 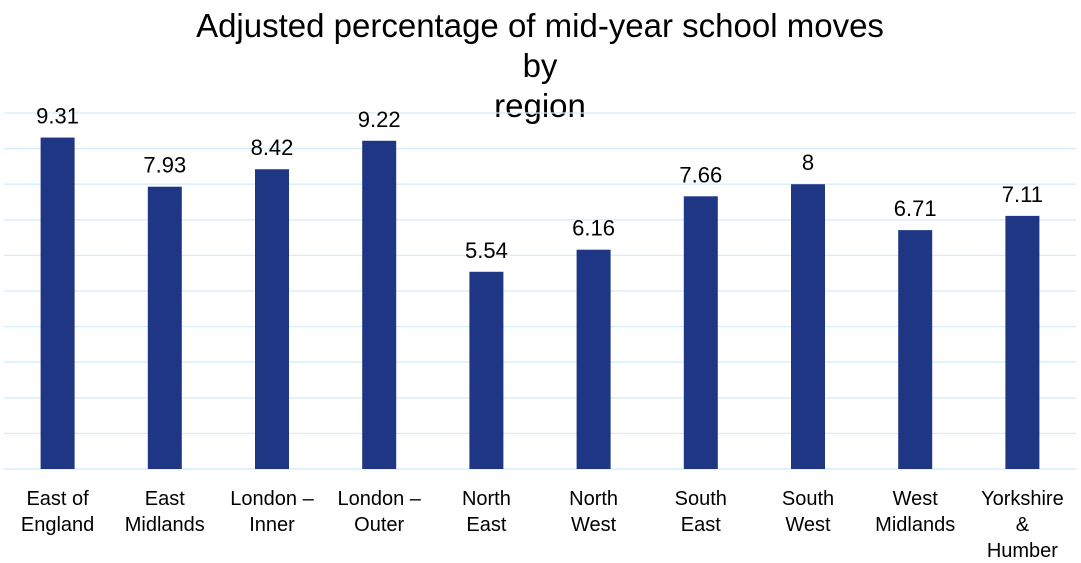 I want to click on category-label: London – Inner, so click(x=272, y=512).